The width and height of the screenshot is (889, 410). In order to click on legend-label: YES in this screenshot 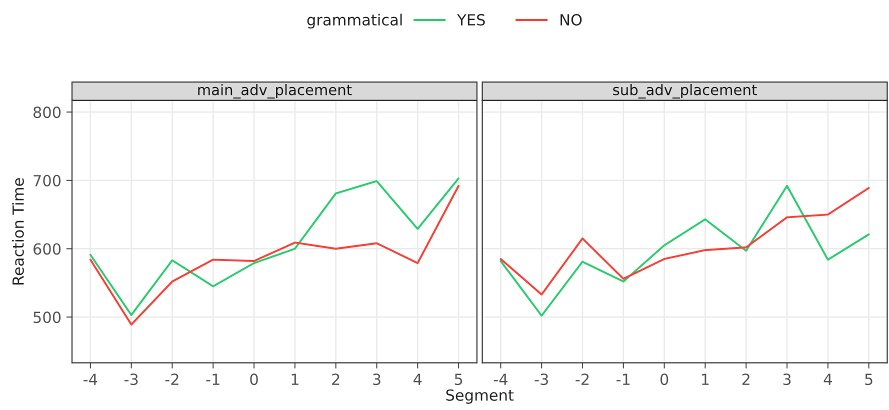, I will do `click(471, 20)`.